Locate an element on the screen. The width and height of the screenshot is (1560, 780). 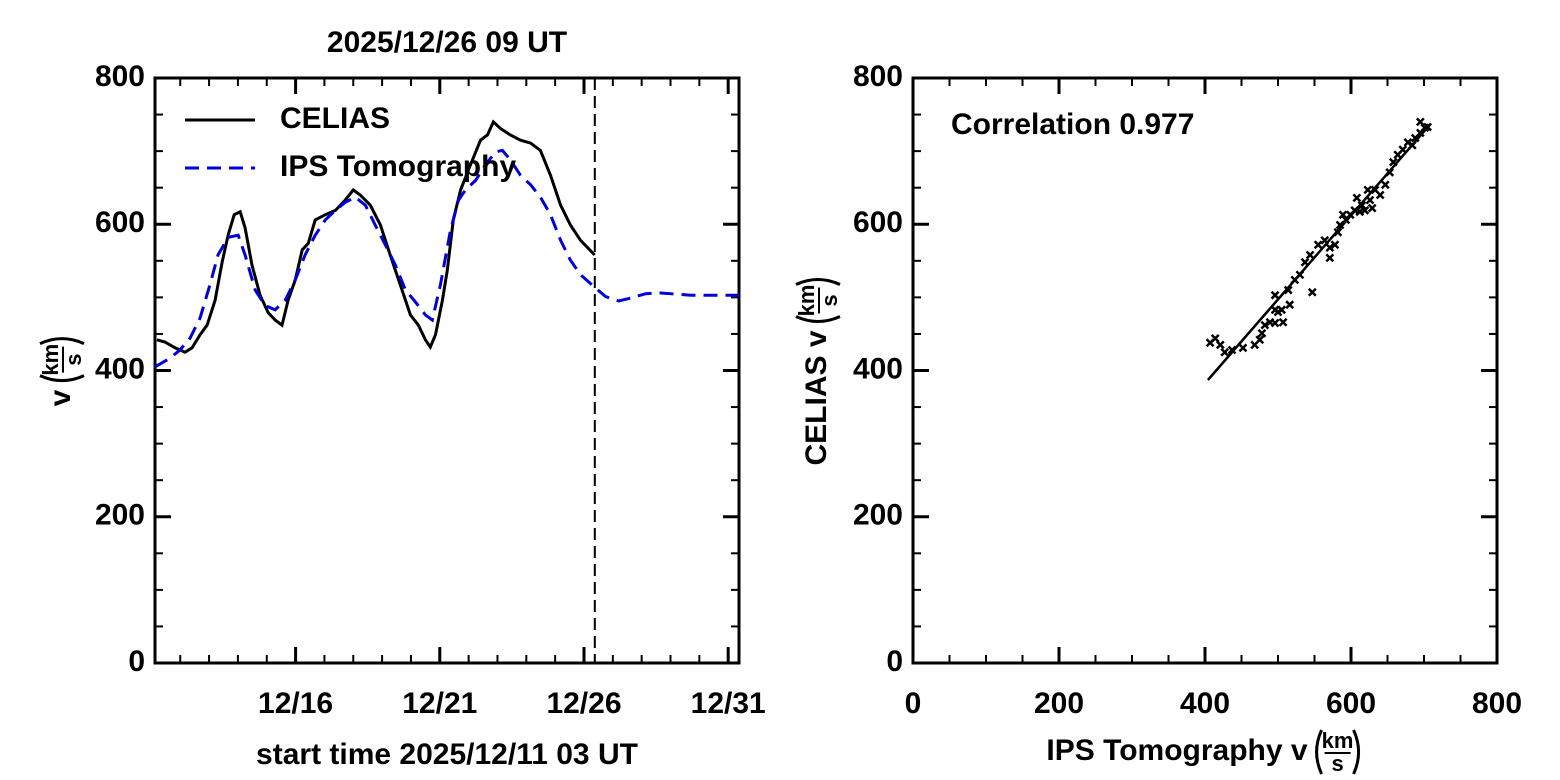
legend-label: CELIAS is located at coordinates (335, 118).